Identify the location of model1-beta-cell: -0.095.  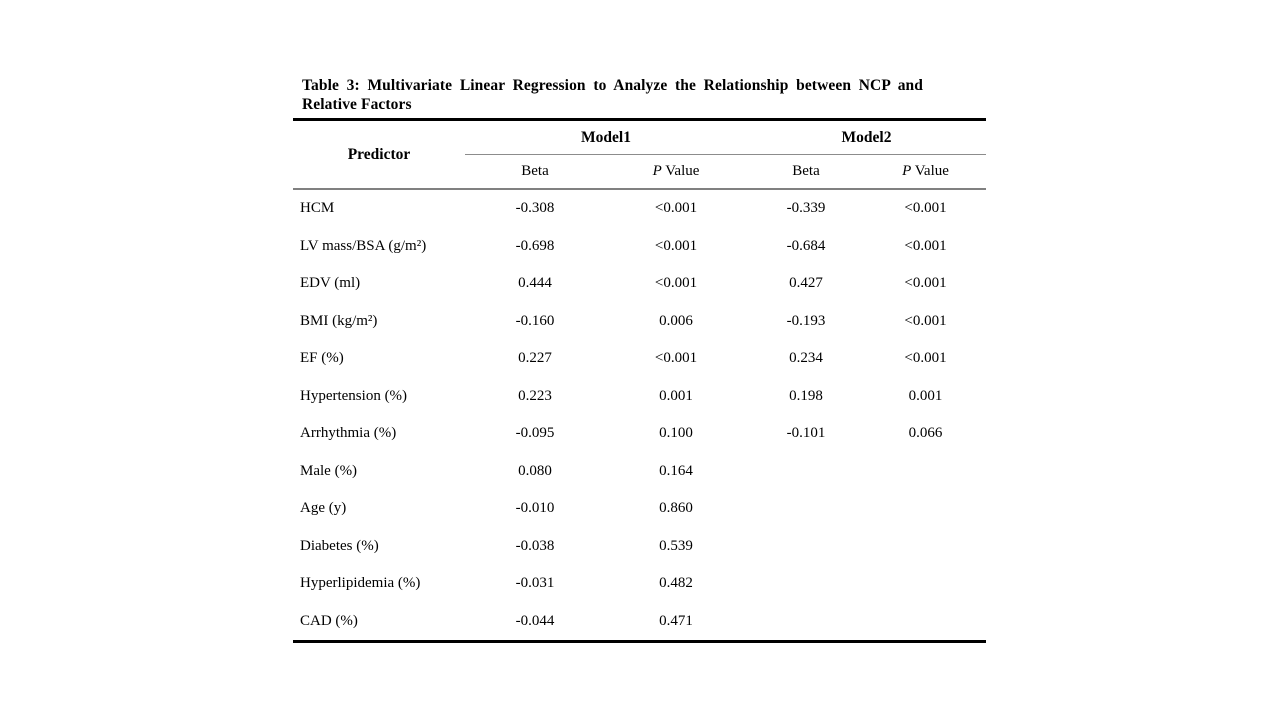
(535, 433).